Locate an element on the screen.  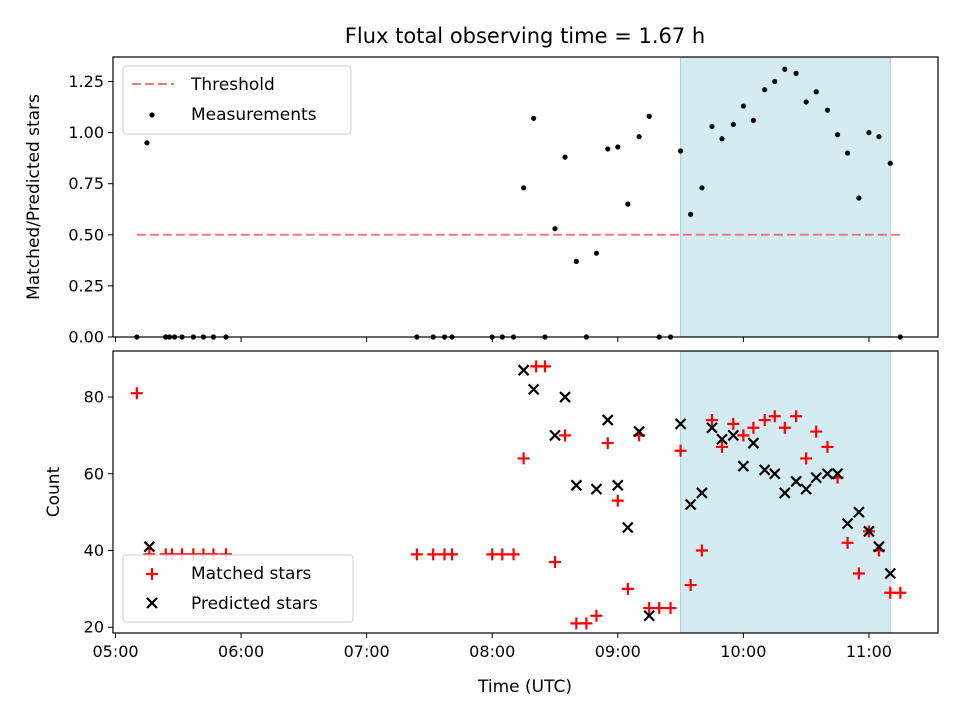
ratio-y-tick-label: 0.75 is located at coordinates (86, 183).